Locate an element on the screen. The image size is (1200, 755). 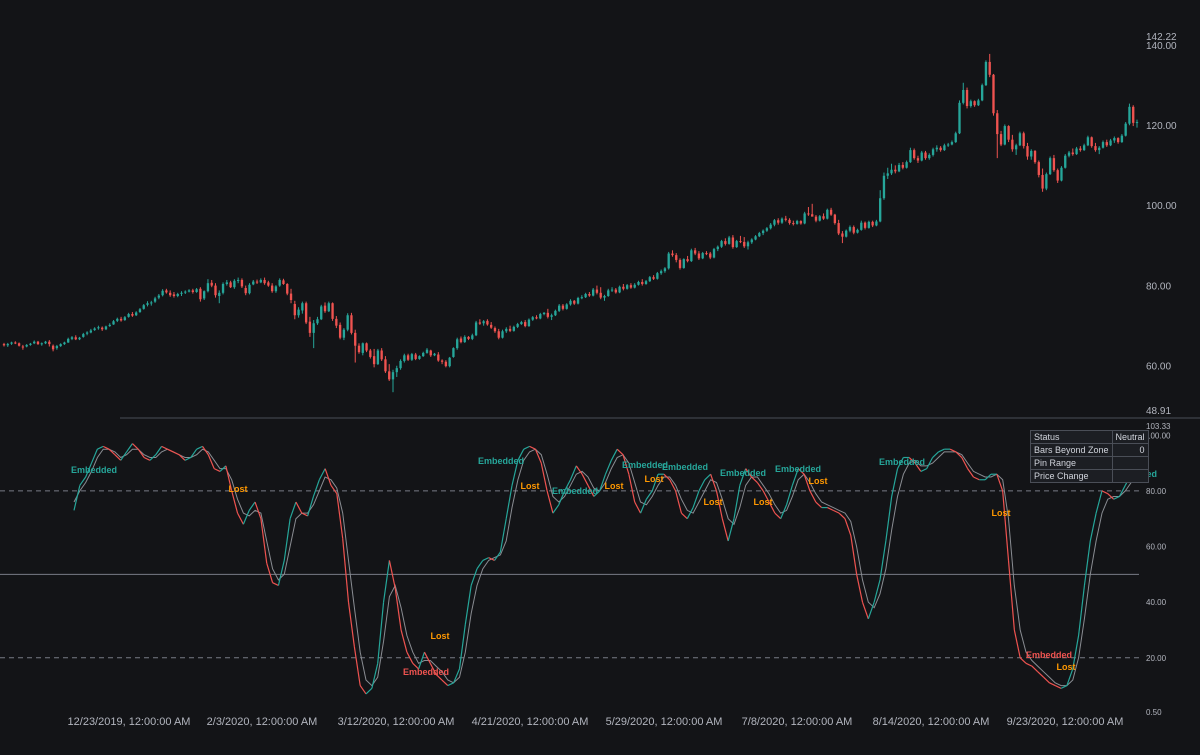
osc-axis-tick-label: 20.00 is located at coordinates (1156, 658).